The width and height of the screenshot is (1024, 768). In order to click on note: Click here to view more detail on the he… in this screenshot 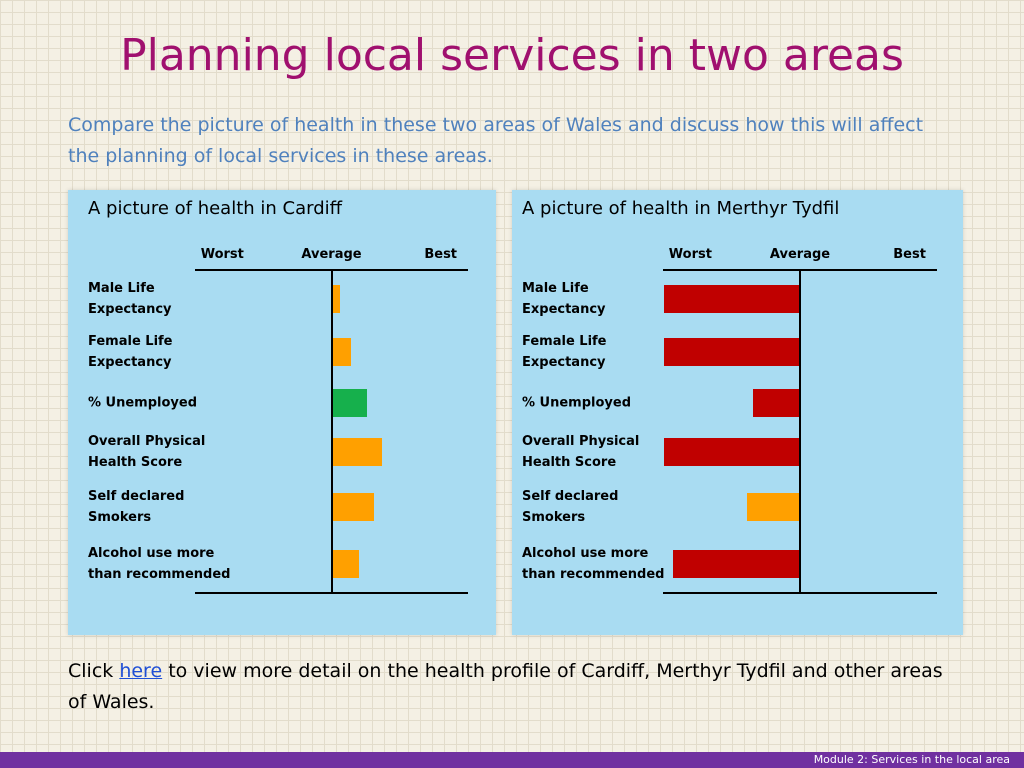, I will do `click(508, 687)`.